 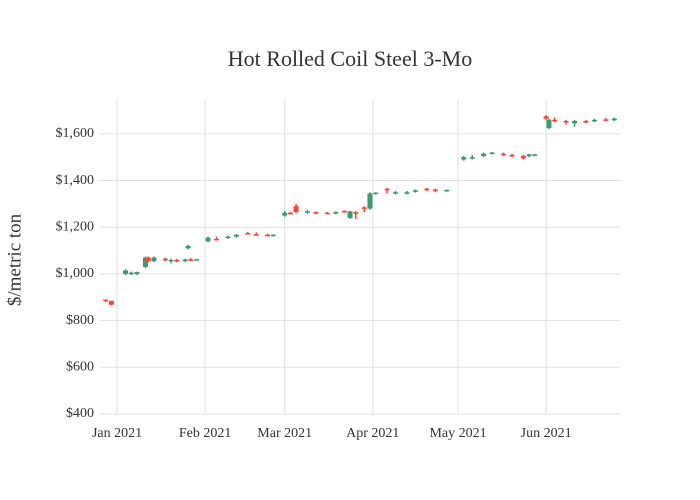 I want to click on y-tick-label: $1,400, so click(x=75, y=180).